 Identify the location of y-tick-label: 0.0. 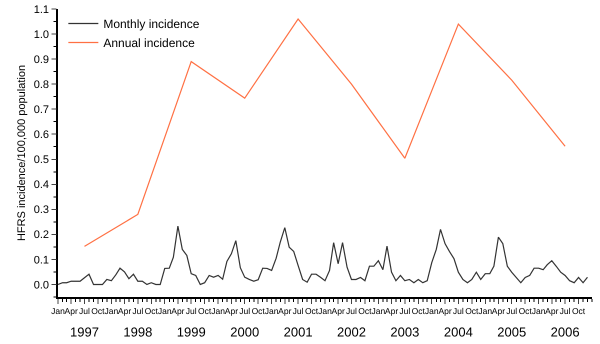
(42, 285).